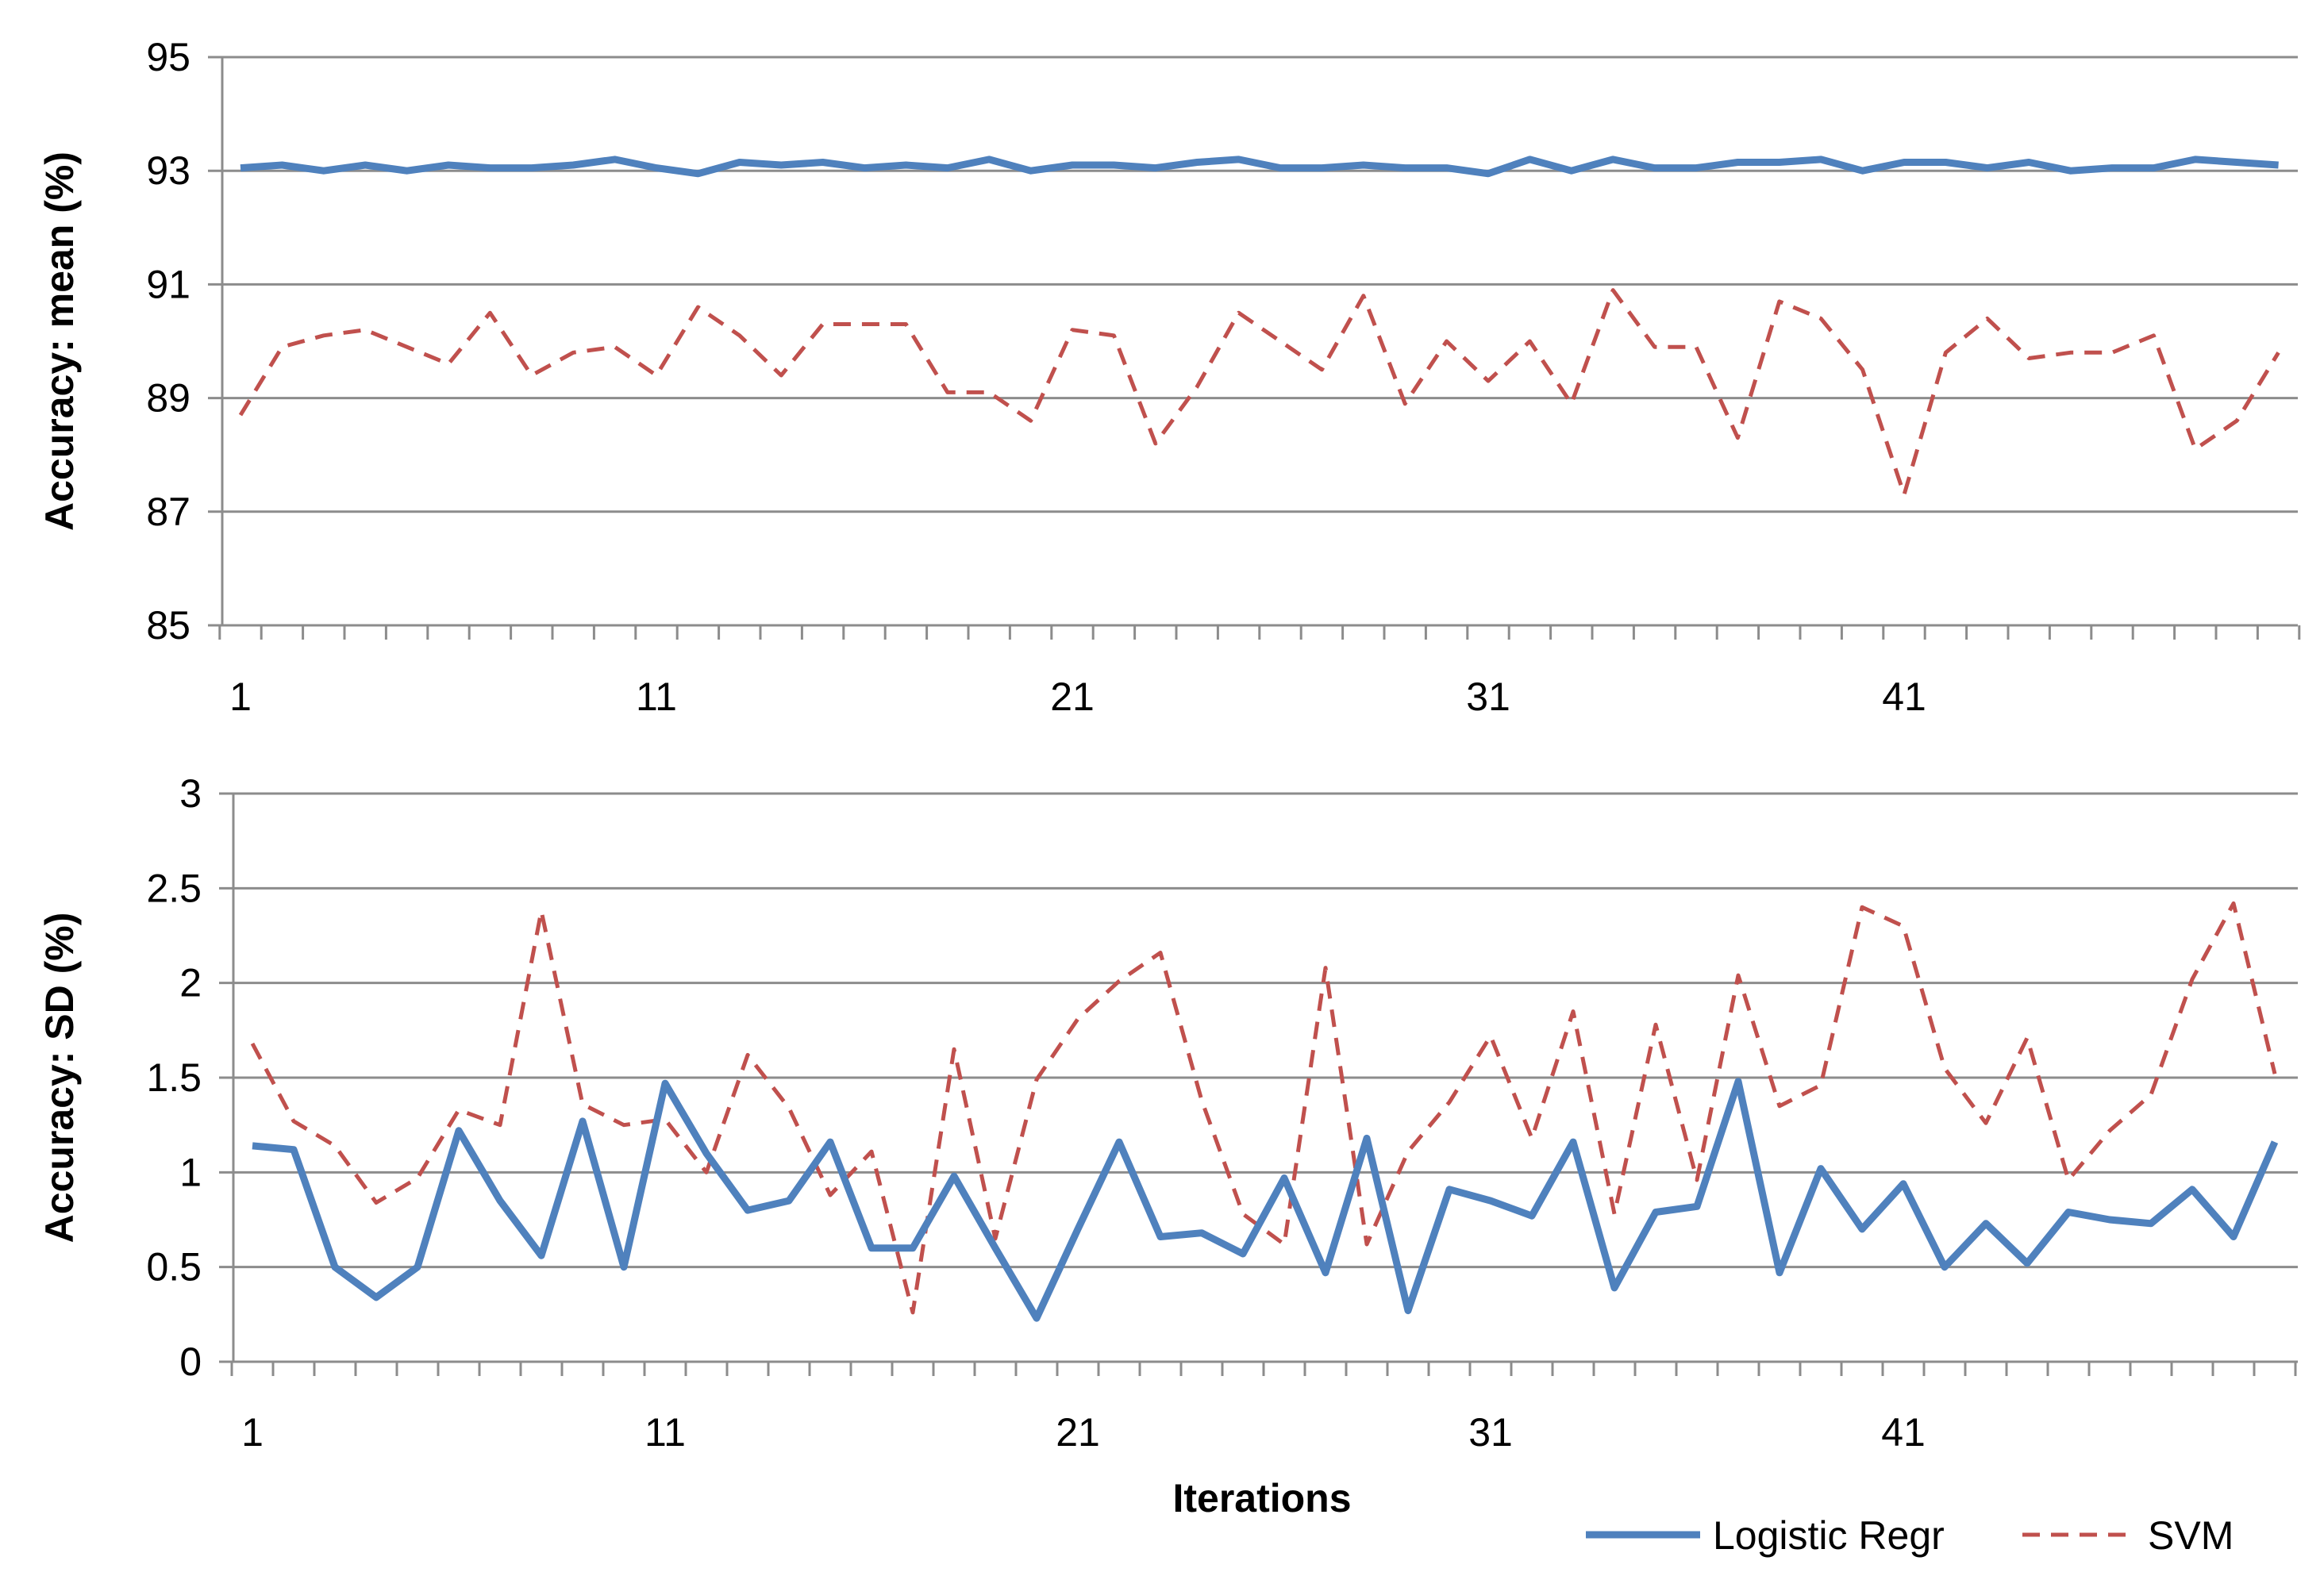 The height and width of the screenshot is (1576, 2324). I want to click on y-tick-label: 3, so click(190, 793).